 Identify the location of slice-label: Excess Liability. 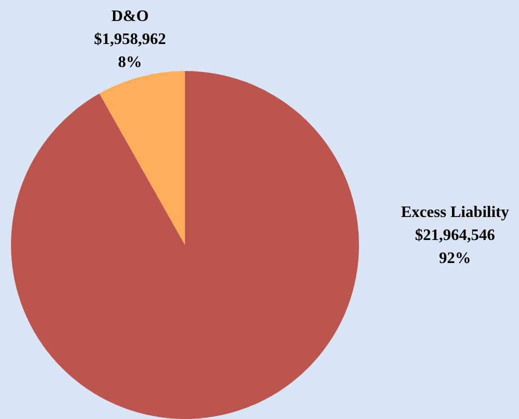
(455, 213).